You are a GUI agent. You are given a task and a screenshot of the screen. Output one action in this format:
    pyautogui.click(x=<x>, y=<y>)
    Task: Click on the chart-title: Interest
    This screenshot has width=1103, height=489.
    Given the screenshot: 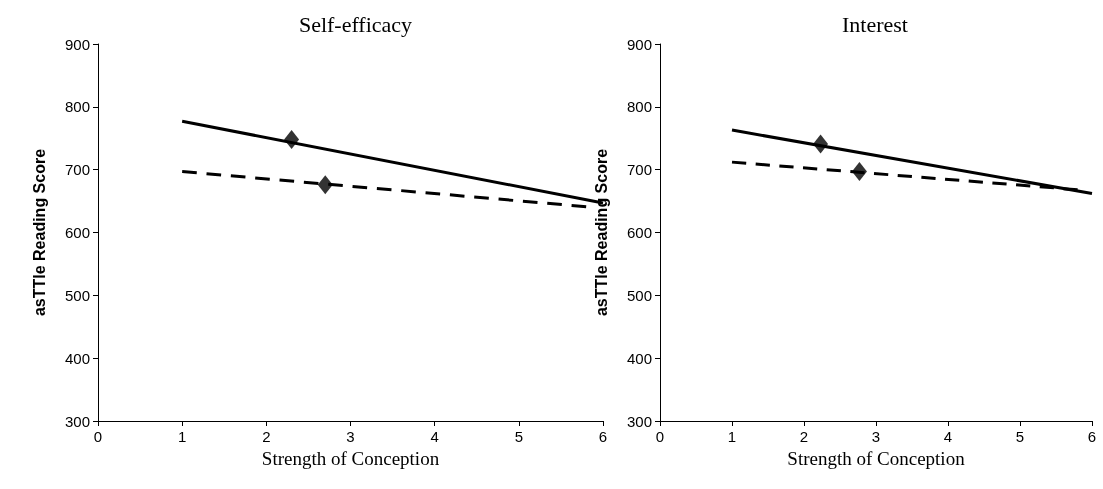 What is the action you would take?
    pyautogui.click(x=875, y=24)
    